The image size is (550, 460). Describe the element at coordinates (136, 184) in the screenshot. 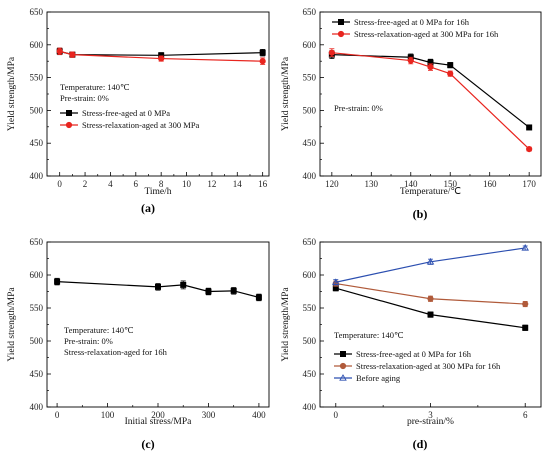

I see `x-tick-label: 6` at that location.